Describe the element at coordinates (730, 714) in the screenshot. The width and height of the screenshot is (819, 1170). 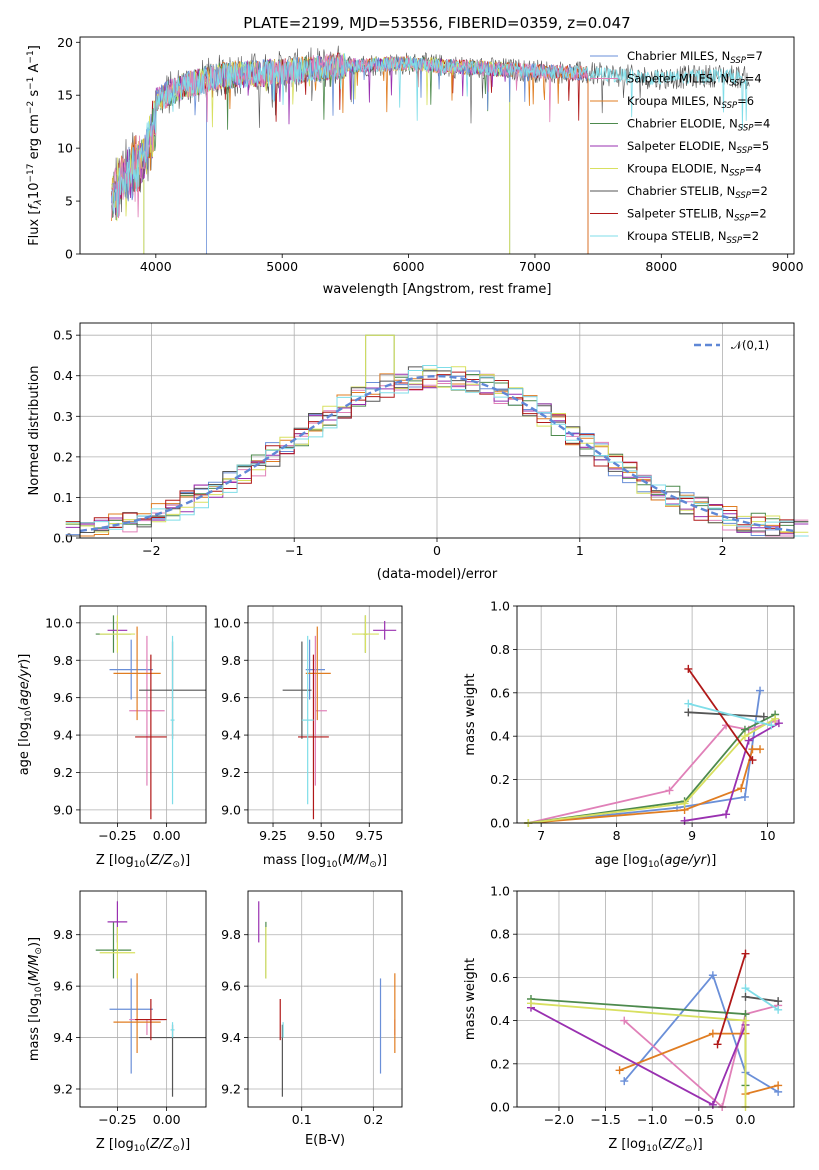
I see `series-line-kroupa-stelib` at that location.